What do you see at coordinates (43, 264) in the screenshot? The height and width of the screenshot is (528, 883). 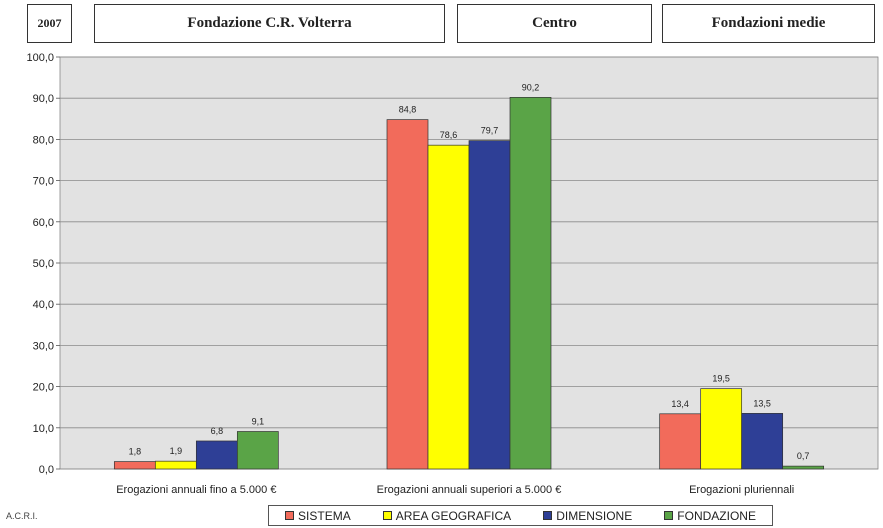 I see `y-tick-label: 50,0` at bounding box center [43, 264].